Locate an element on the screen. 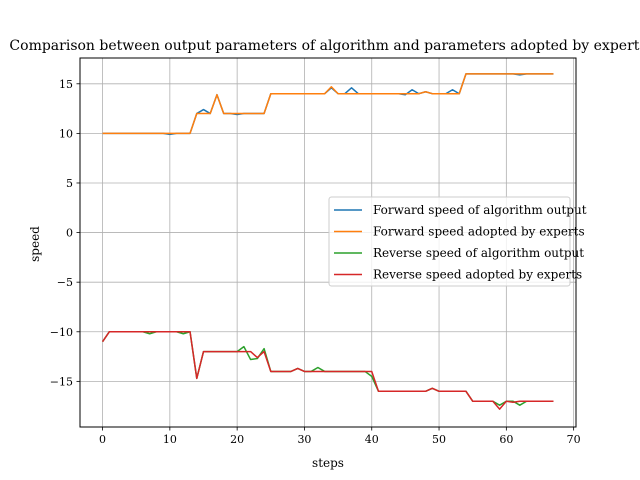  x-tick-label: 10 is located at coordinates (170, 439).